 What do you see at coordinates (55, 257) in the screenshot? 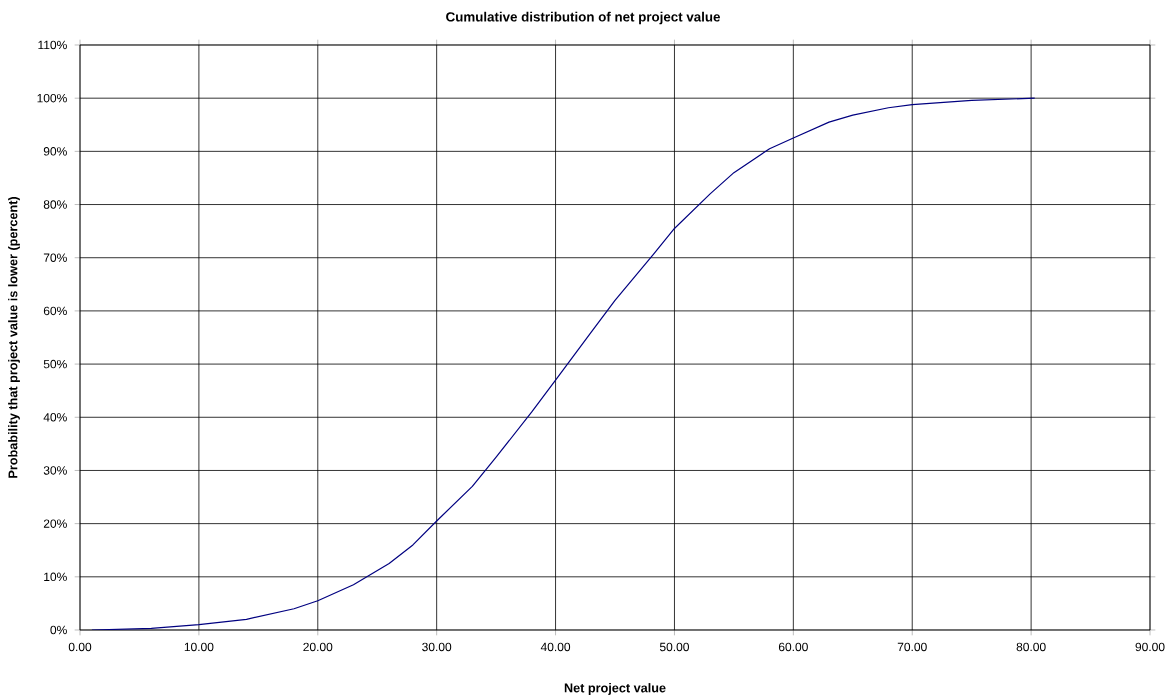
I see `y-tick-label: 70%` at bounding box center [55, 257].